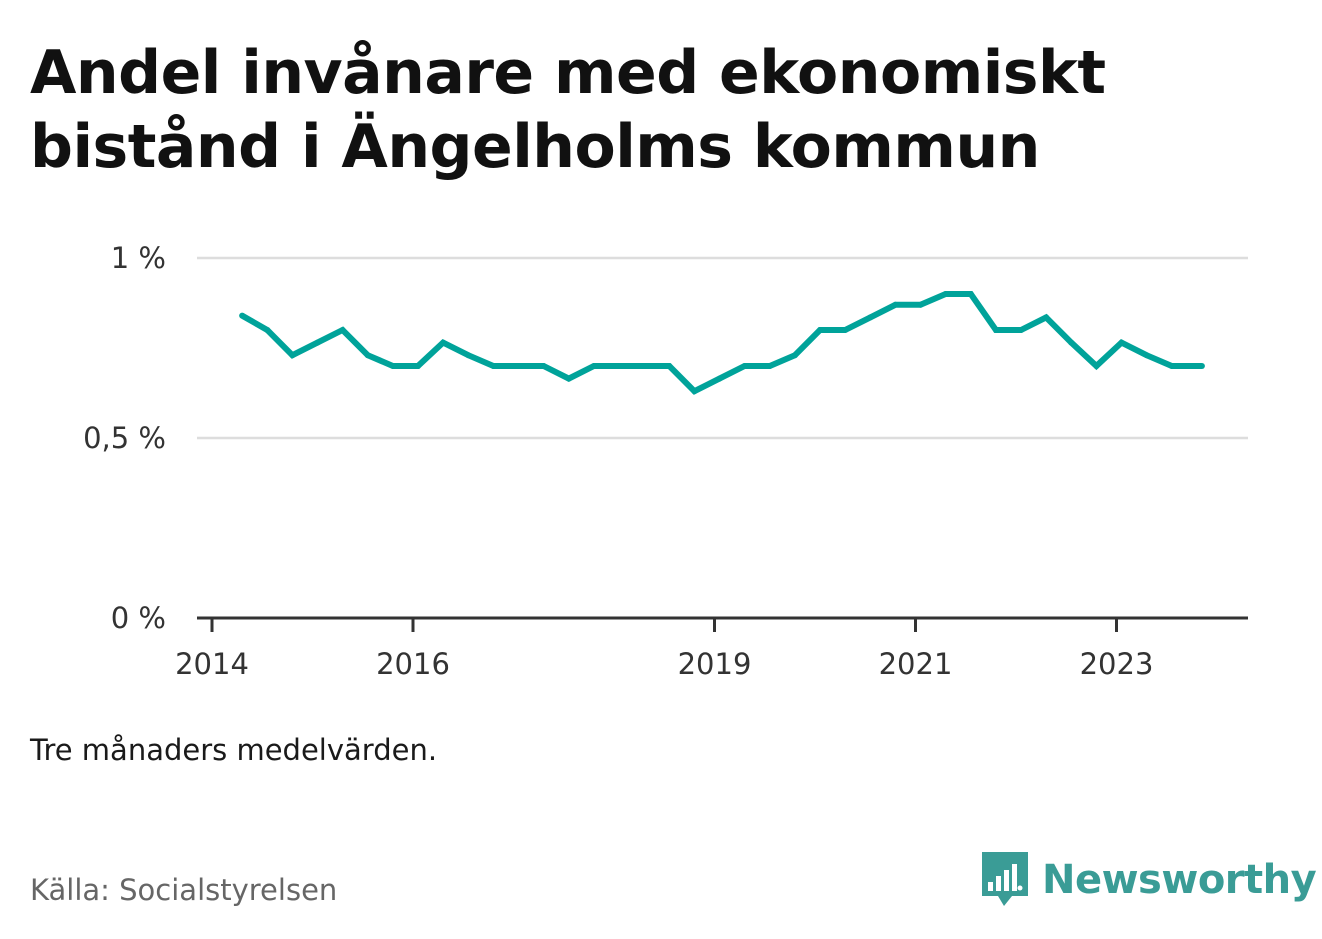  I want to click on y-tick-label: 0,5 %, so click(124, 438).